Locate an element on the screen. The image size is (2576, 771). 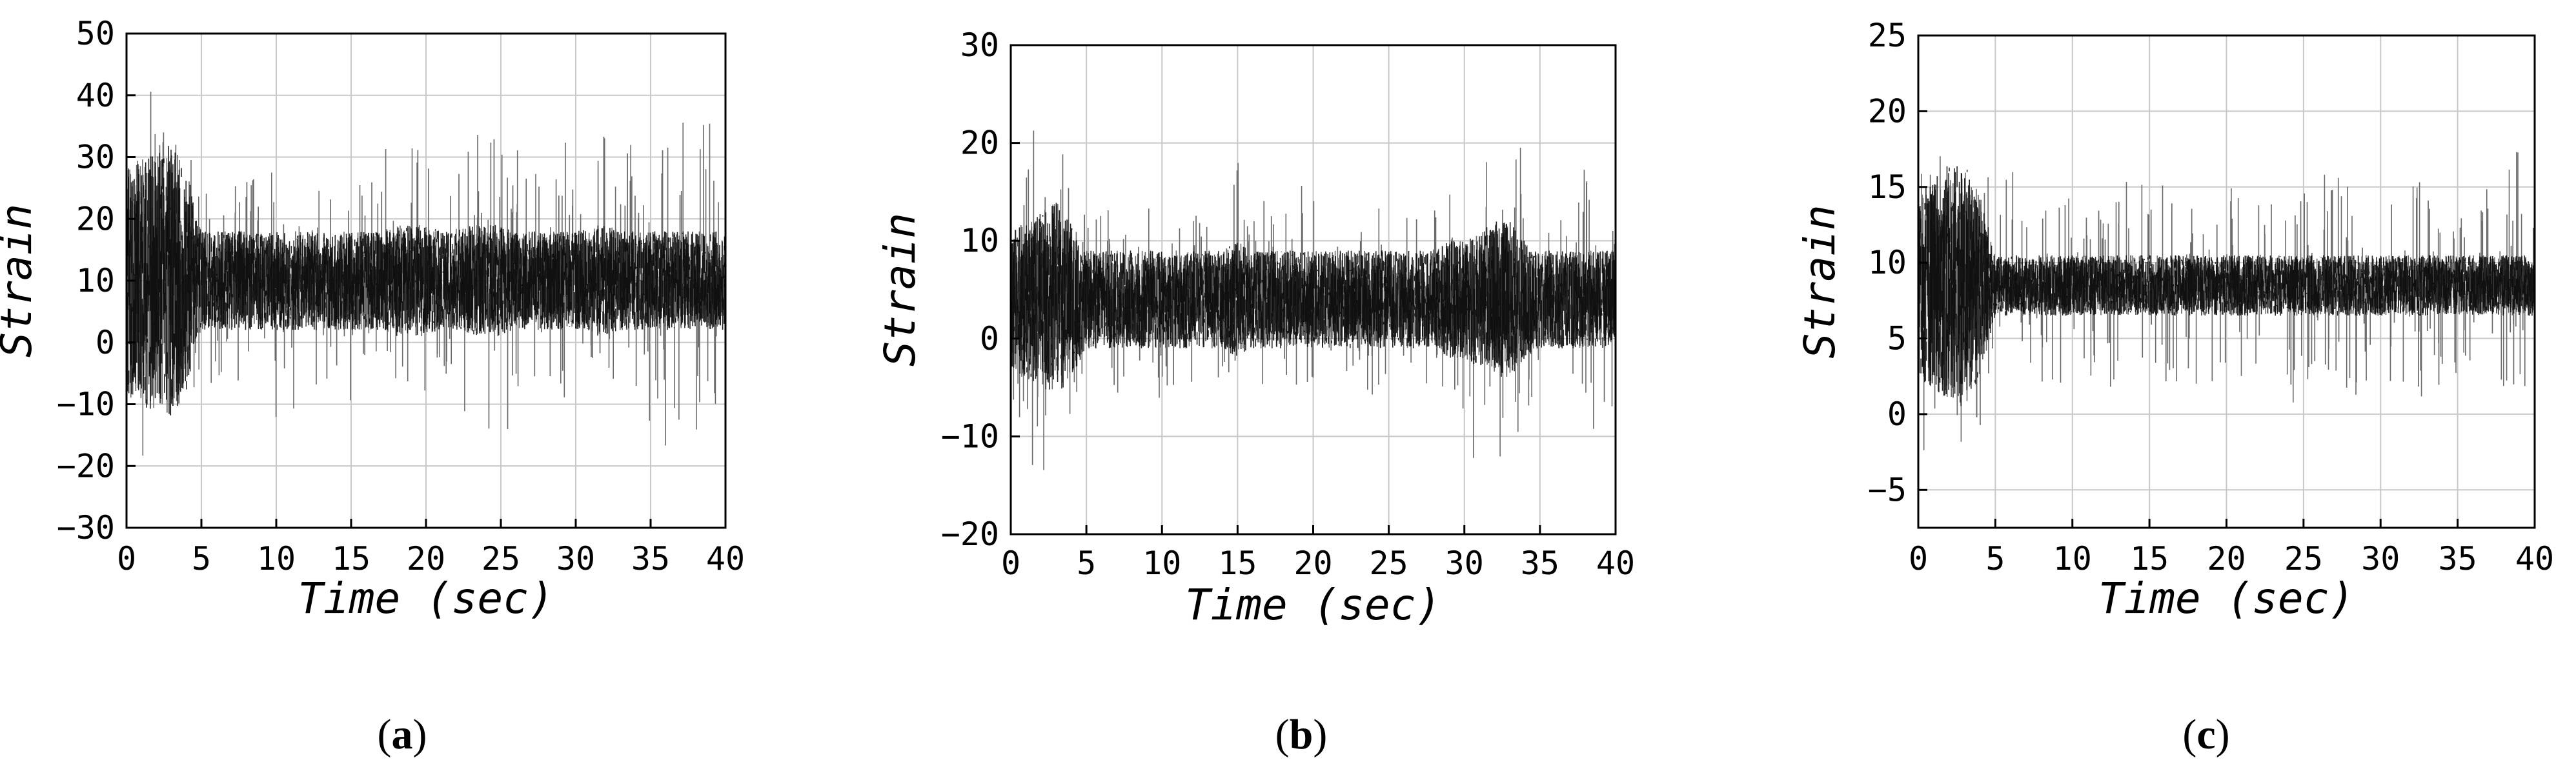
panel-b-x-axis-label: Time (sec) is located at coordinates (1313, 605).